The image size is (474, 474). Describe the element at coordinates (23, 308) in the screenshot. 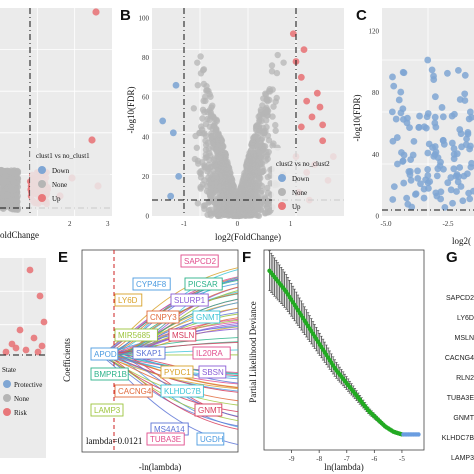

I see `panel-d-grid` at that location.